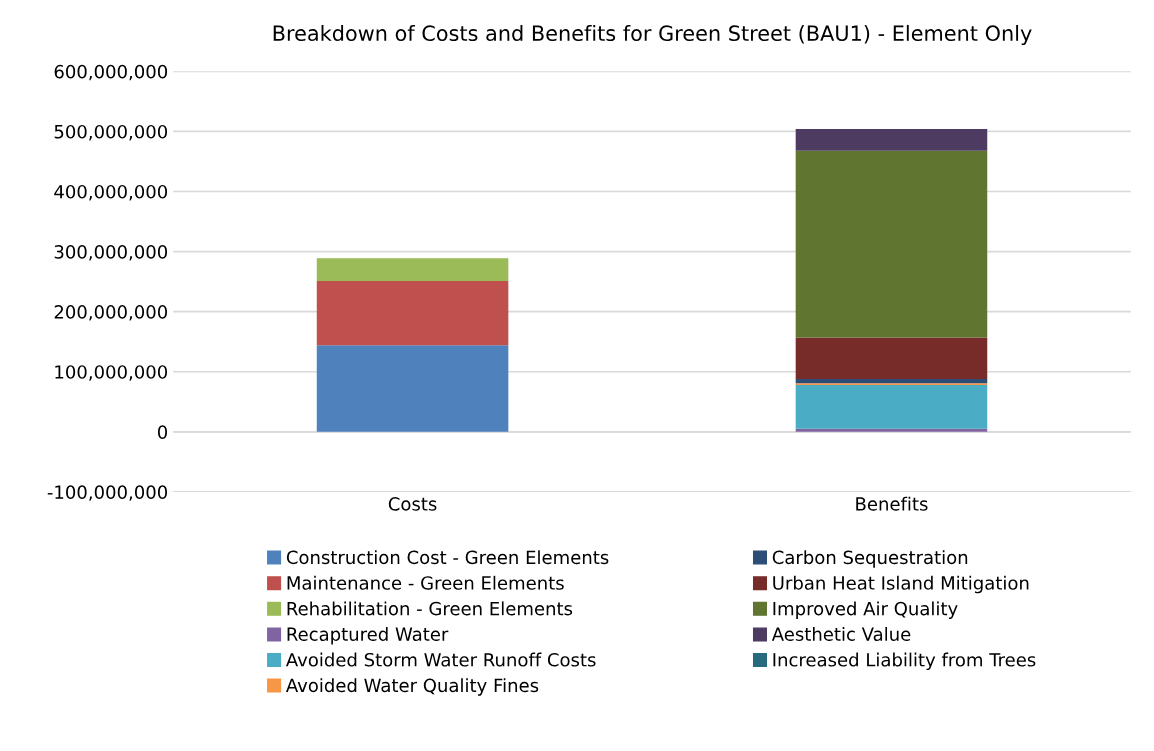 The image size is (1154, 751). I want to click on legend-label: Carbon Sequestration, so click(870, 559).